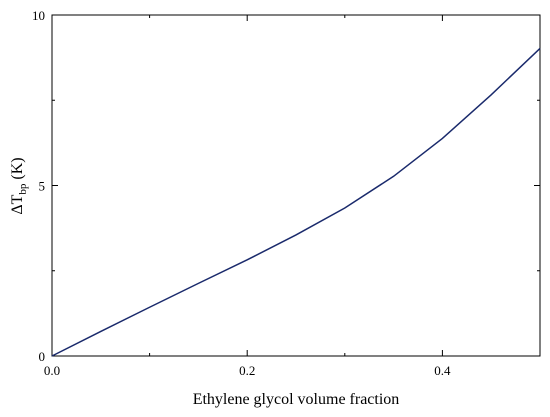  What do you see at coordinates (247, 370) in the screenshot?
I see `x-tick-label: 0.2` at bounding box center [247, 370].